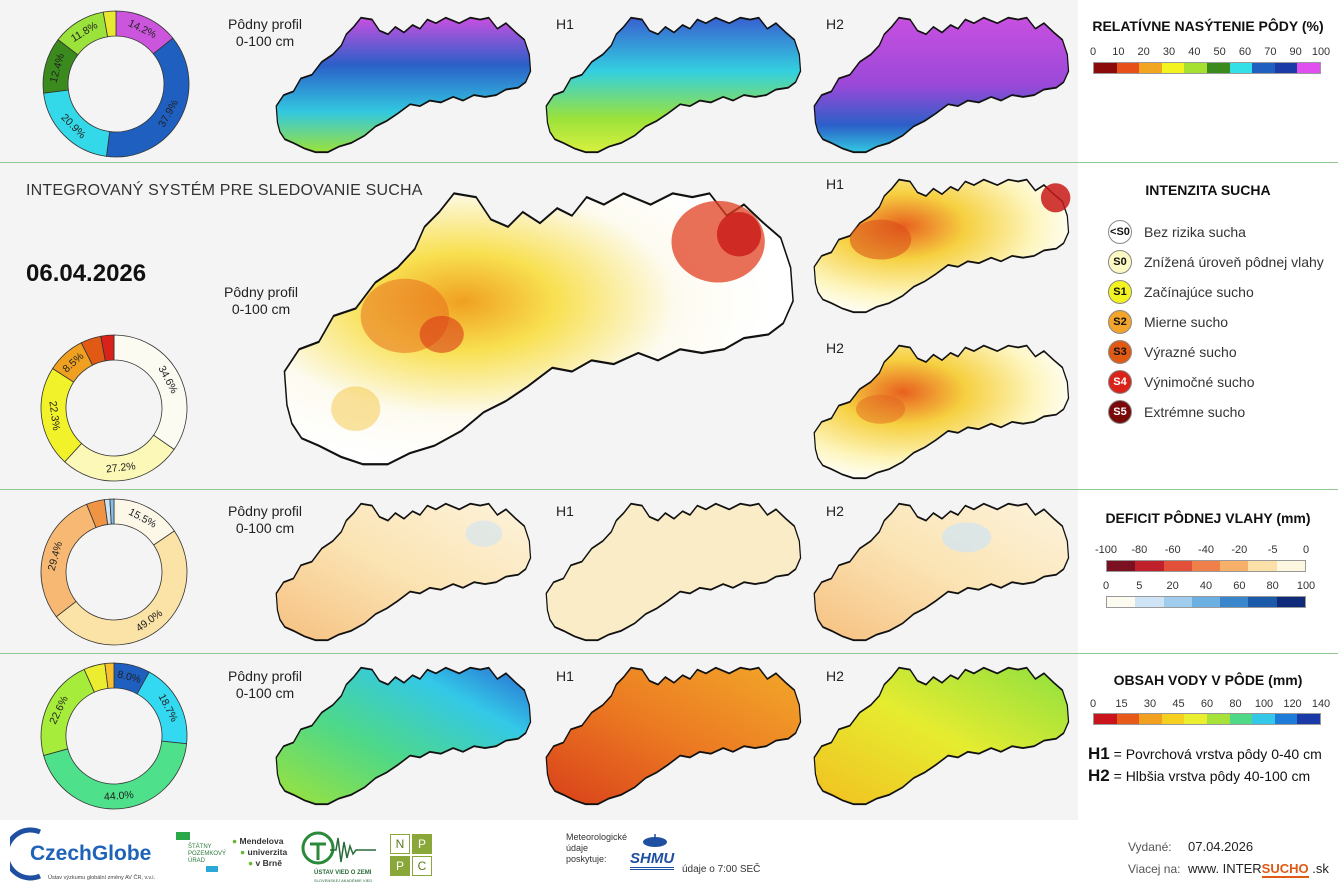  Describe the element at coordinates (121, 588) in the screenshot. I see `deficit-donut-slice` at that location.